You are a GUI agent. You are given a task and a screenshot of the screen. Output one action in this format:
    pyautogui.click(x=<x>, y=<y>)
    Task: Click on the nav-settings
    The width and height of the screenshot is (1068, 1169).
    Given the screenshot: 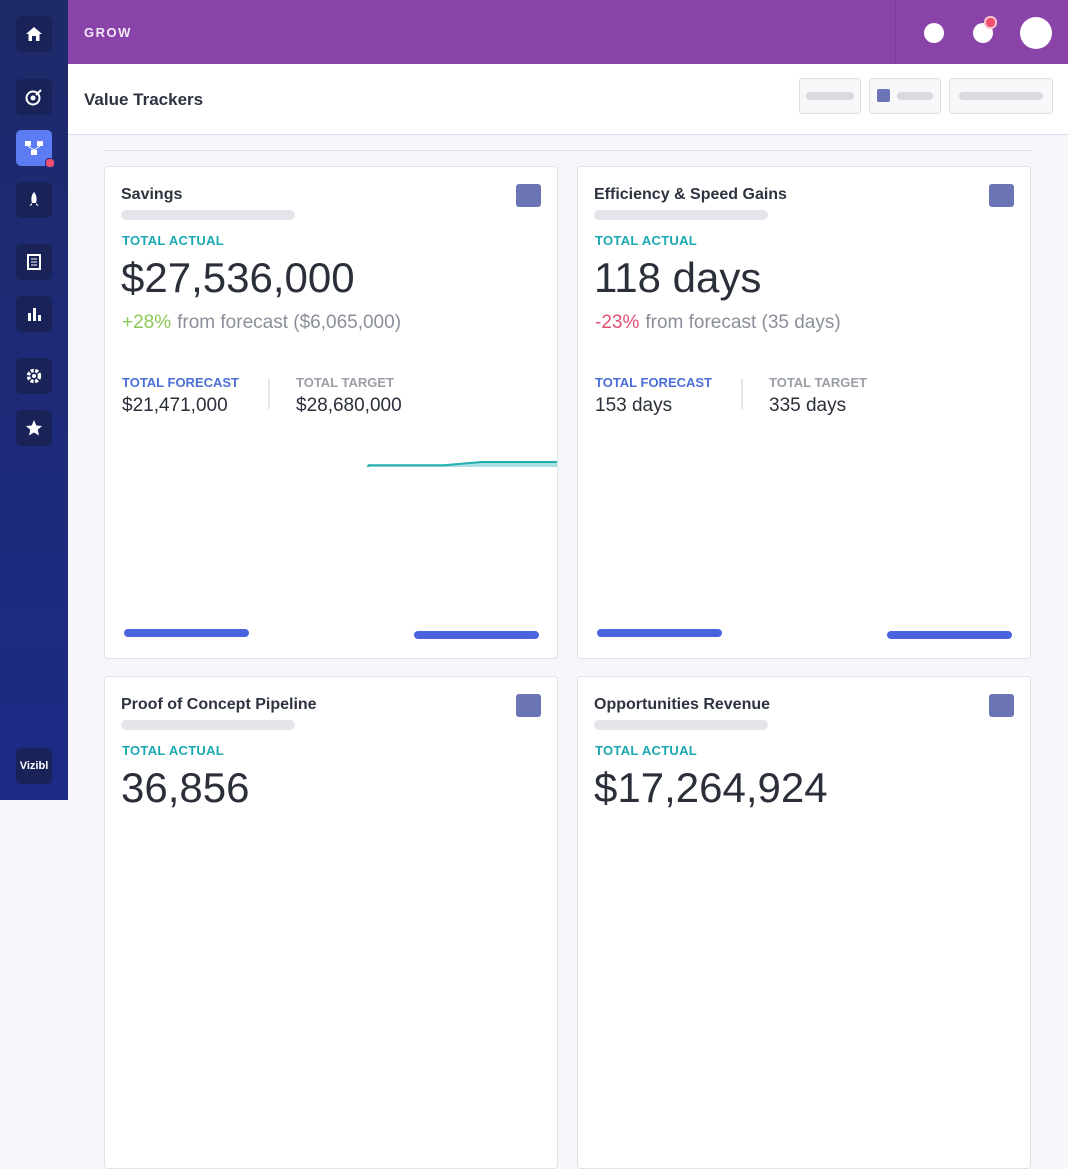 What is the action you would take?
    pyautogui.click(x=34, y=376)
    